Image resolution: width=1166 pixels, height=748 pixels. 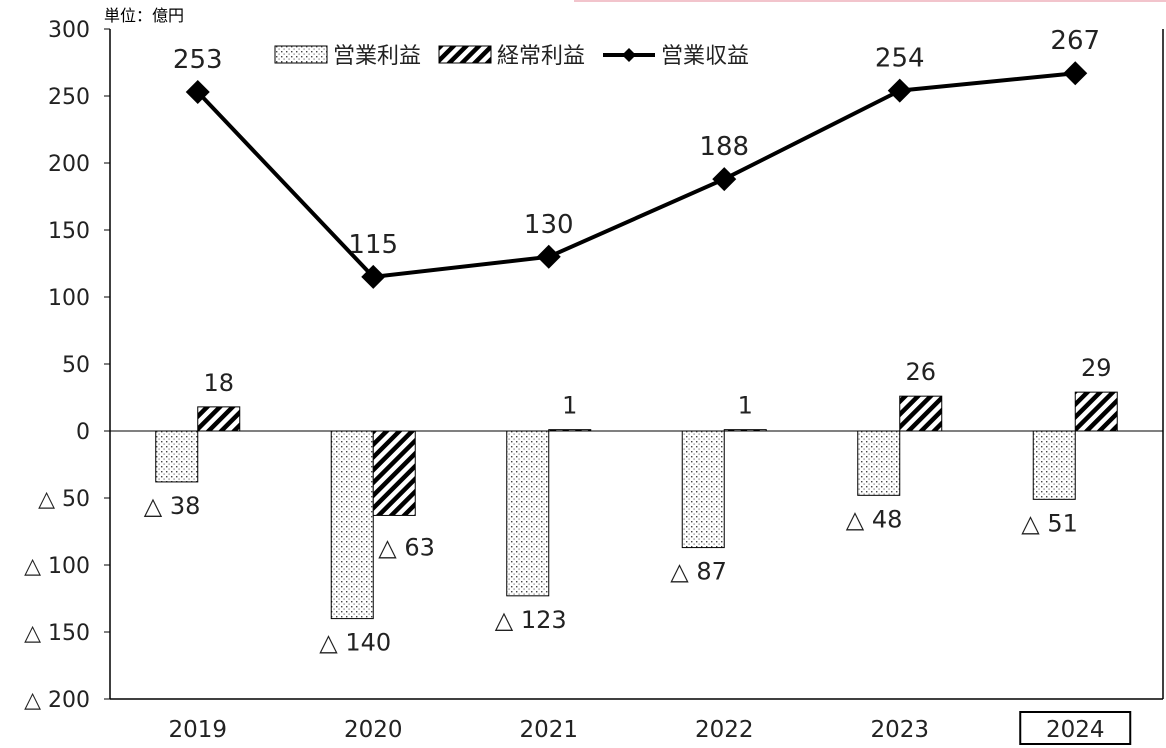 What do you see at coordinates (198, 60) in the screenshot?
I see `operating-revenue-label: 253` at bounding box center [198, 60].